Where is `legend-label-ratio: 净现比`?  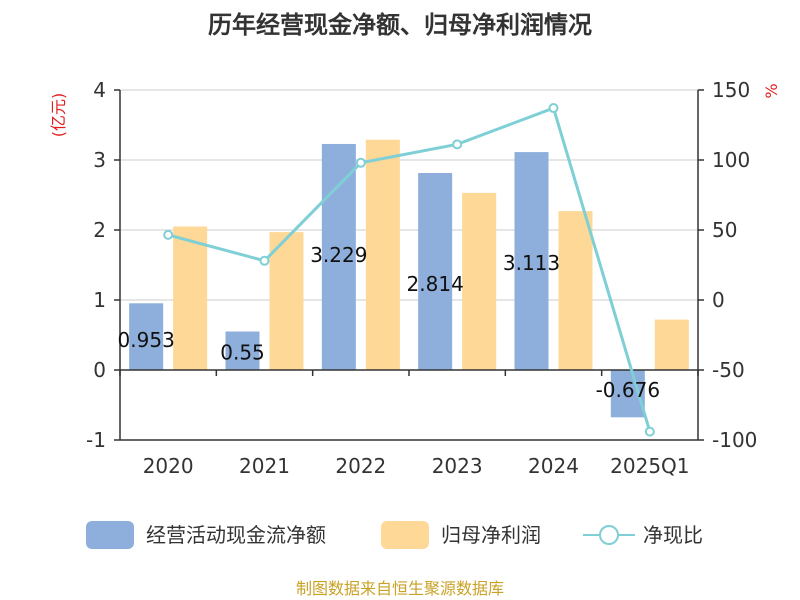 legend-label-ratio: 净现比 is located at coordinates (673, 535).